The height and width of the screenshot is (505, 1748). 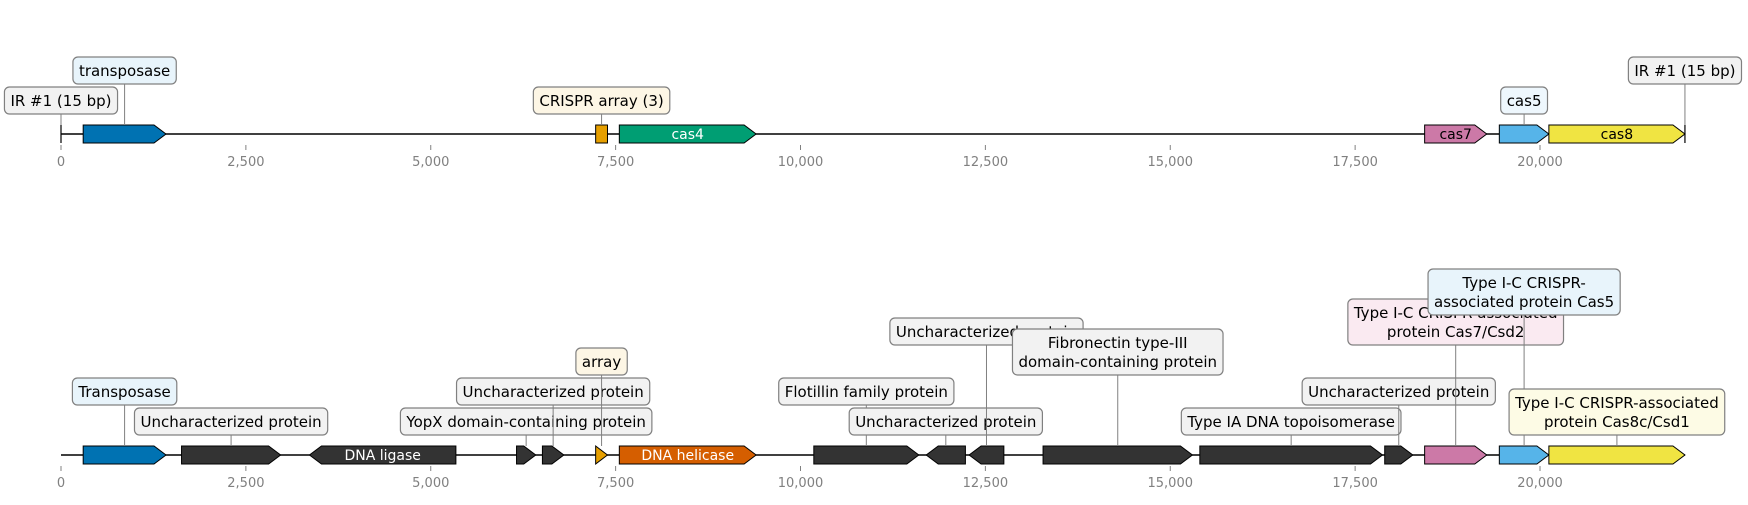 What do you see at coordinates (245, 483) in the screenshot?
I see `tick-label: 2,500` at bounding box center [245, 483].